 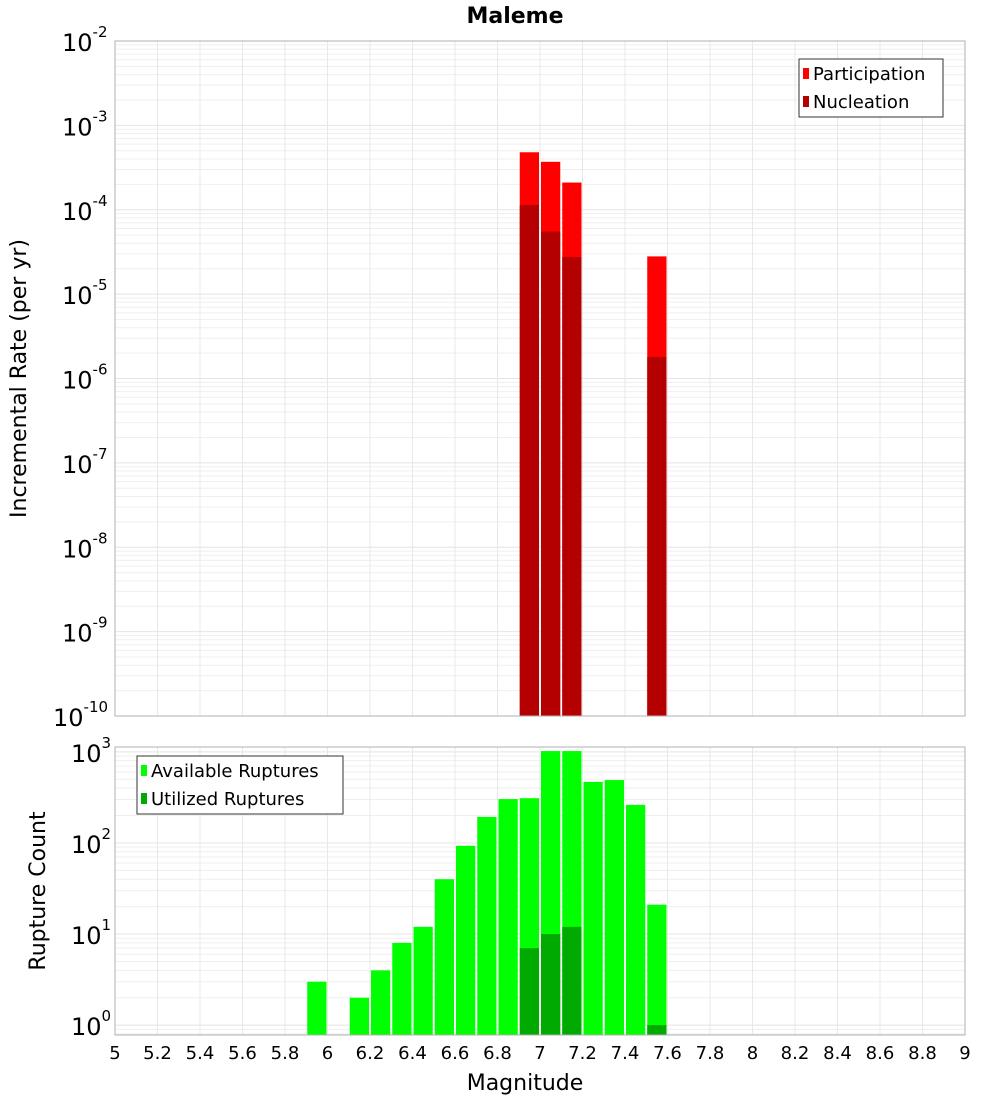 I want to click on y-tick-label: 10⁻⁷, so click(x=85, y=462).